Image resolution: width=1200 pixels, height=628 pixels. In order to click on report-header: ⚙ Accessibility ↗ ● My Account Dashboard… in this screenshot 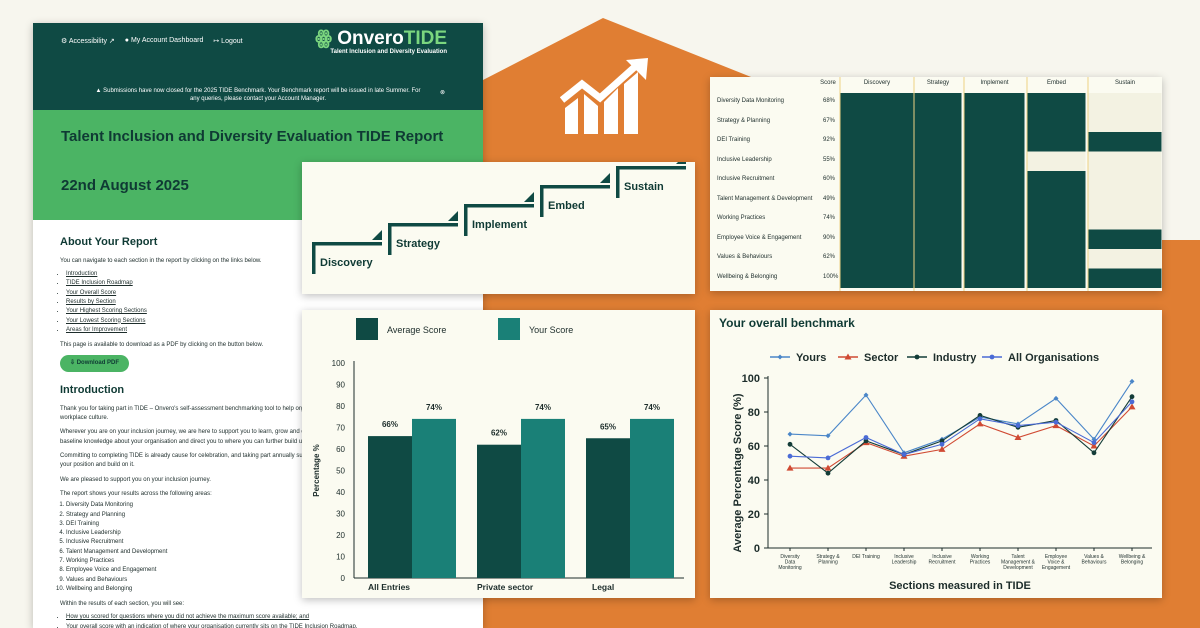, I will do `click(258, 53)`.